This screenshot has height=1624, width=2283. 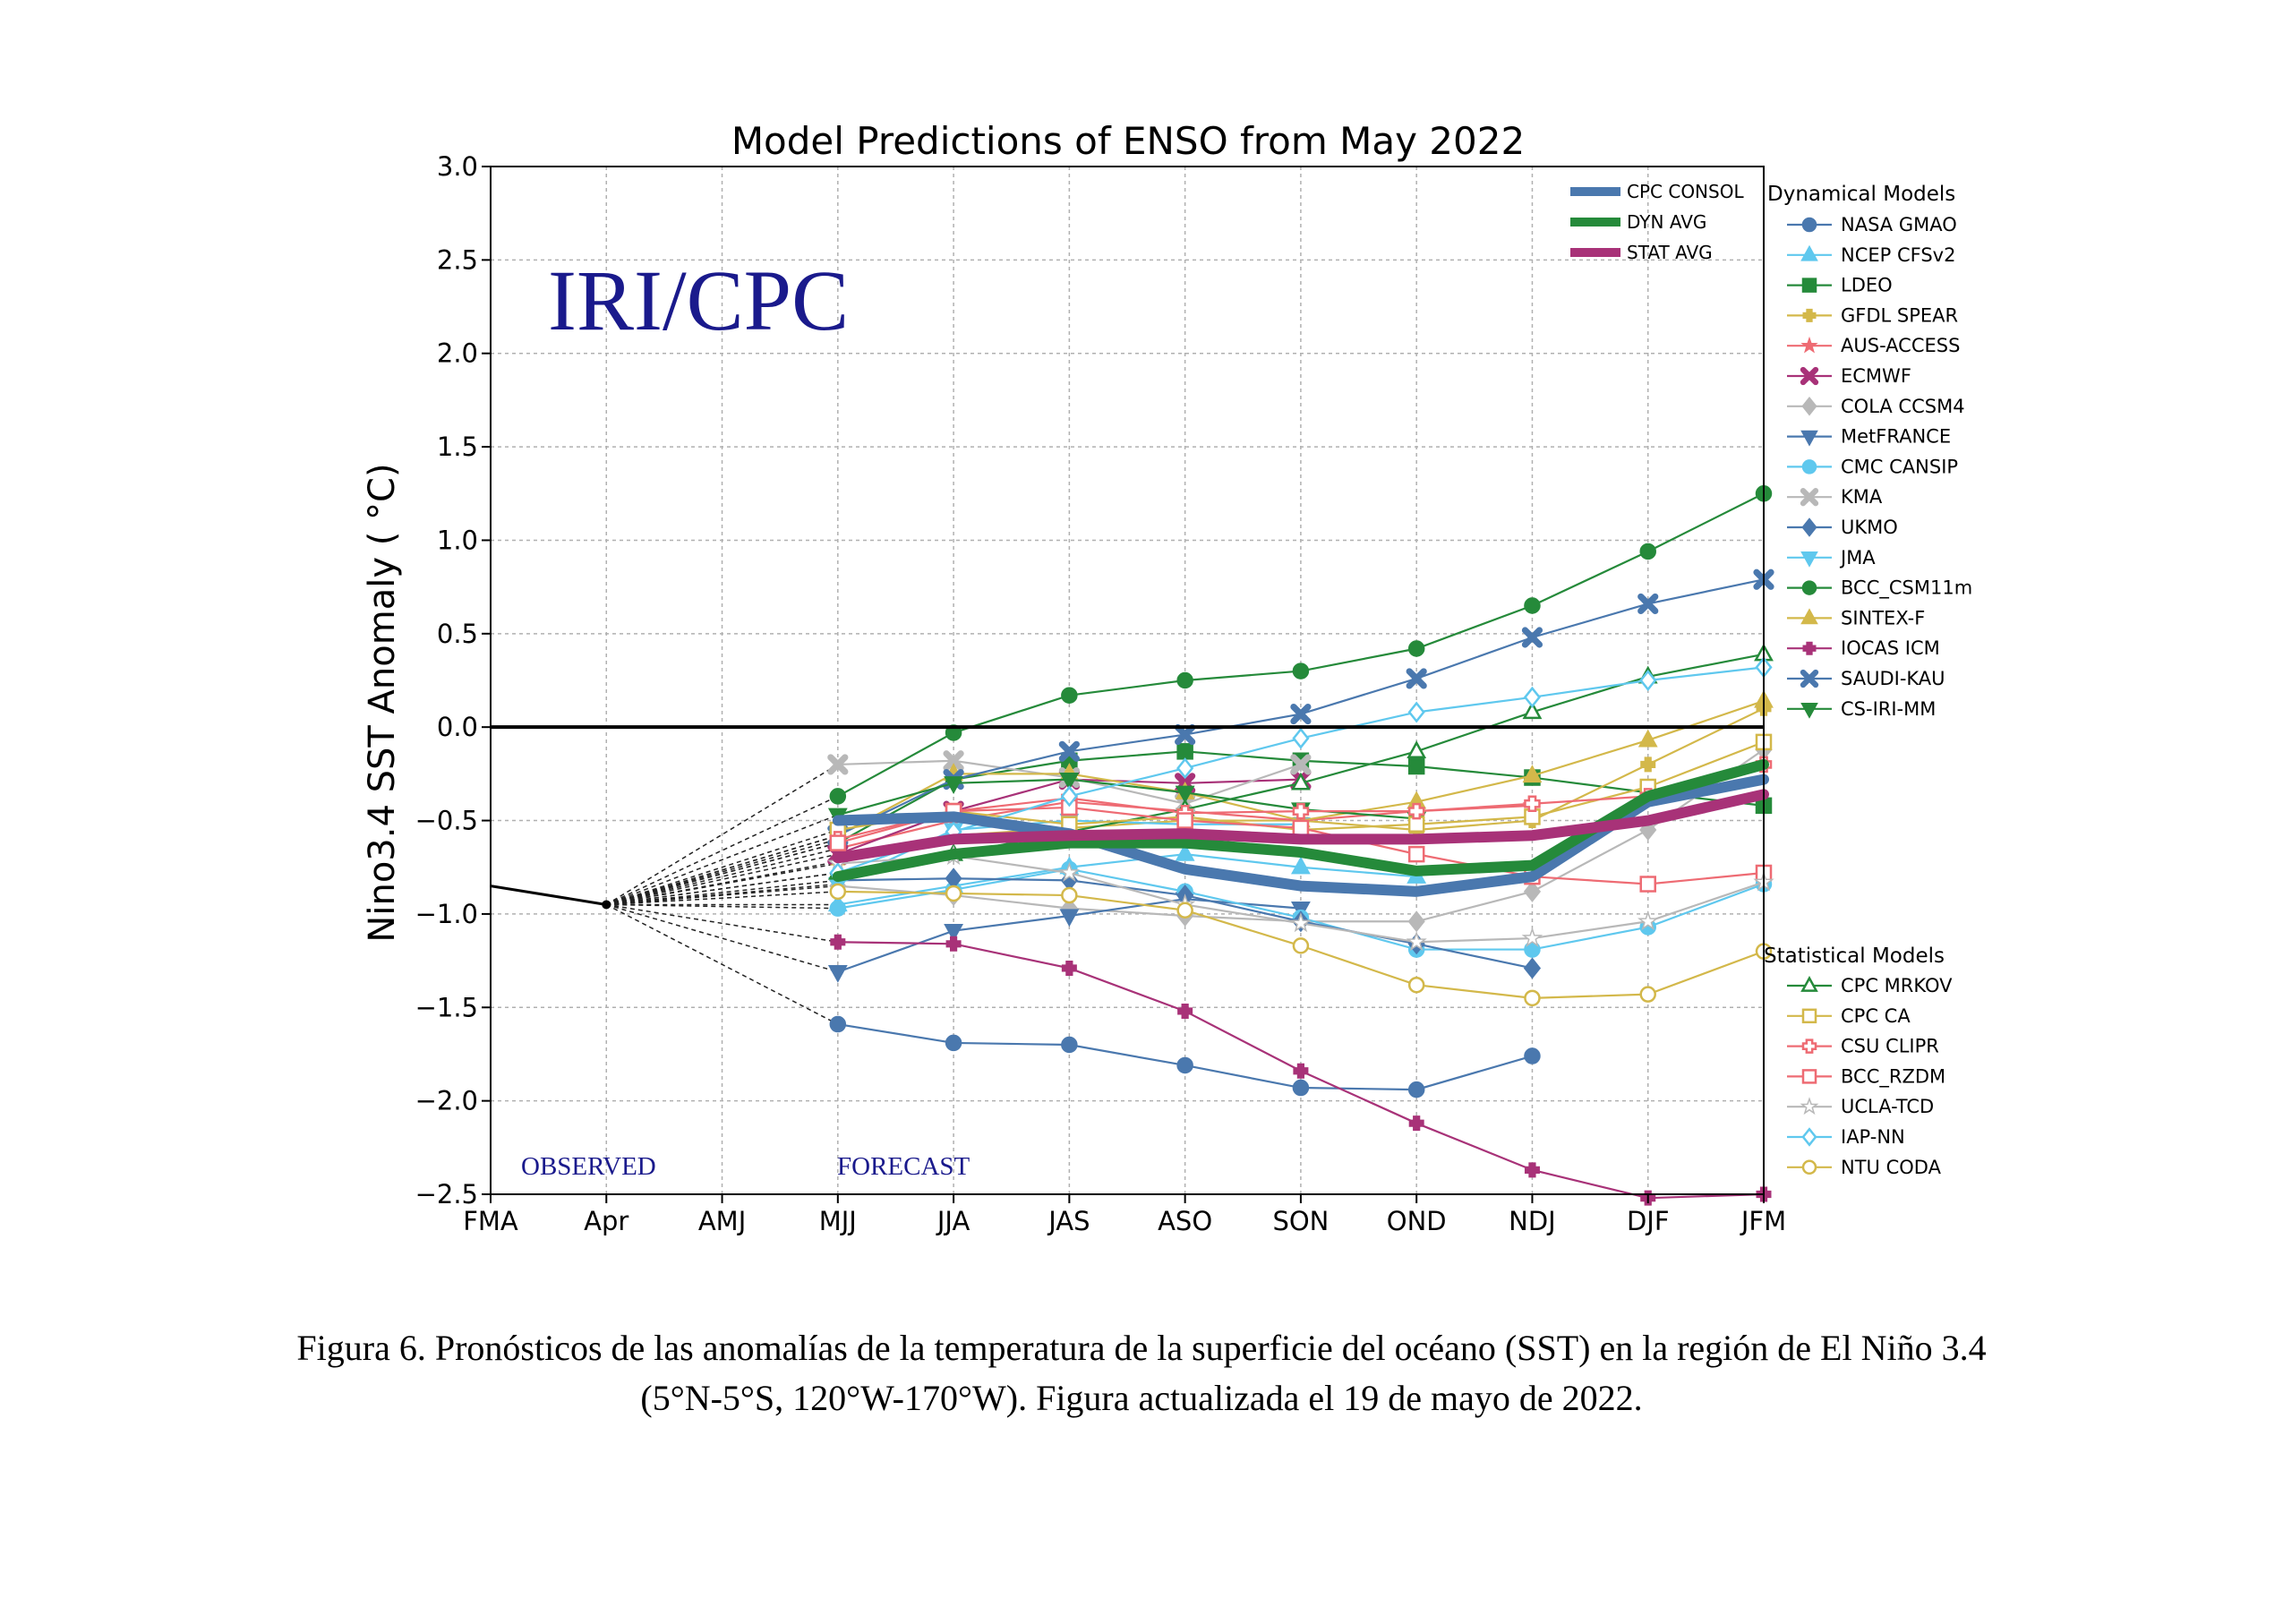 What do you see at coordinates (1849, 1016) in the screenshot?
I see `legend-entry: CPC CA` at bounding box center [1849, 1016].